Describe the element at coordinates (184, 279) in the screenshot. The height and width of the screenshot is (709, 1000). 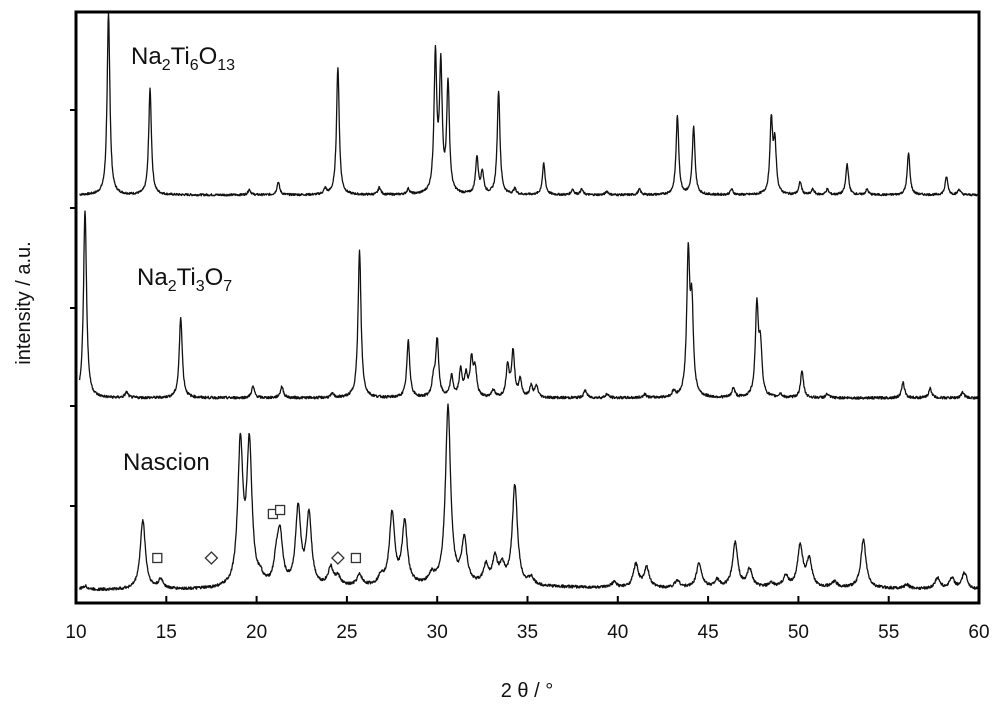
I see `series-label-na2ti3o7: Na2Ti3O7` at that location.